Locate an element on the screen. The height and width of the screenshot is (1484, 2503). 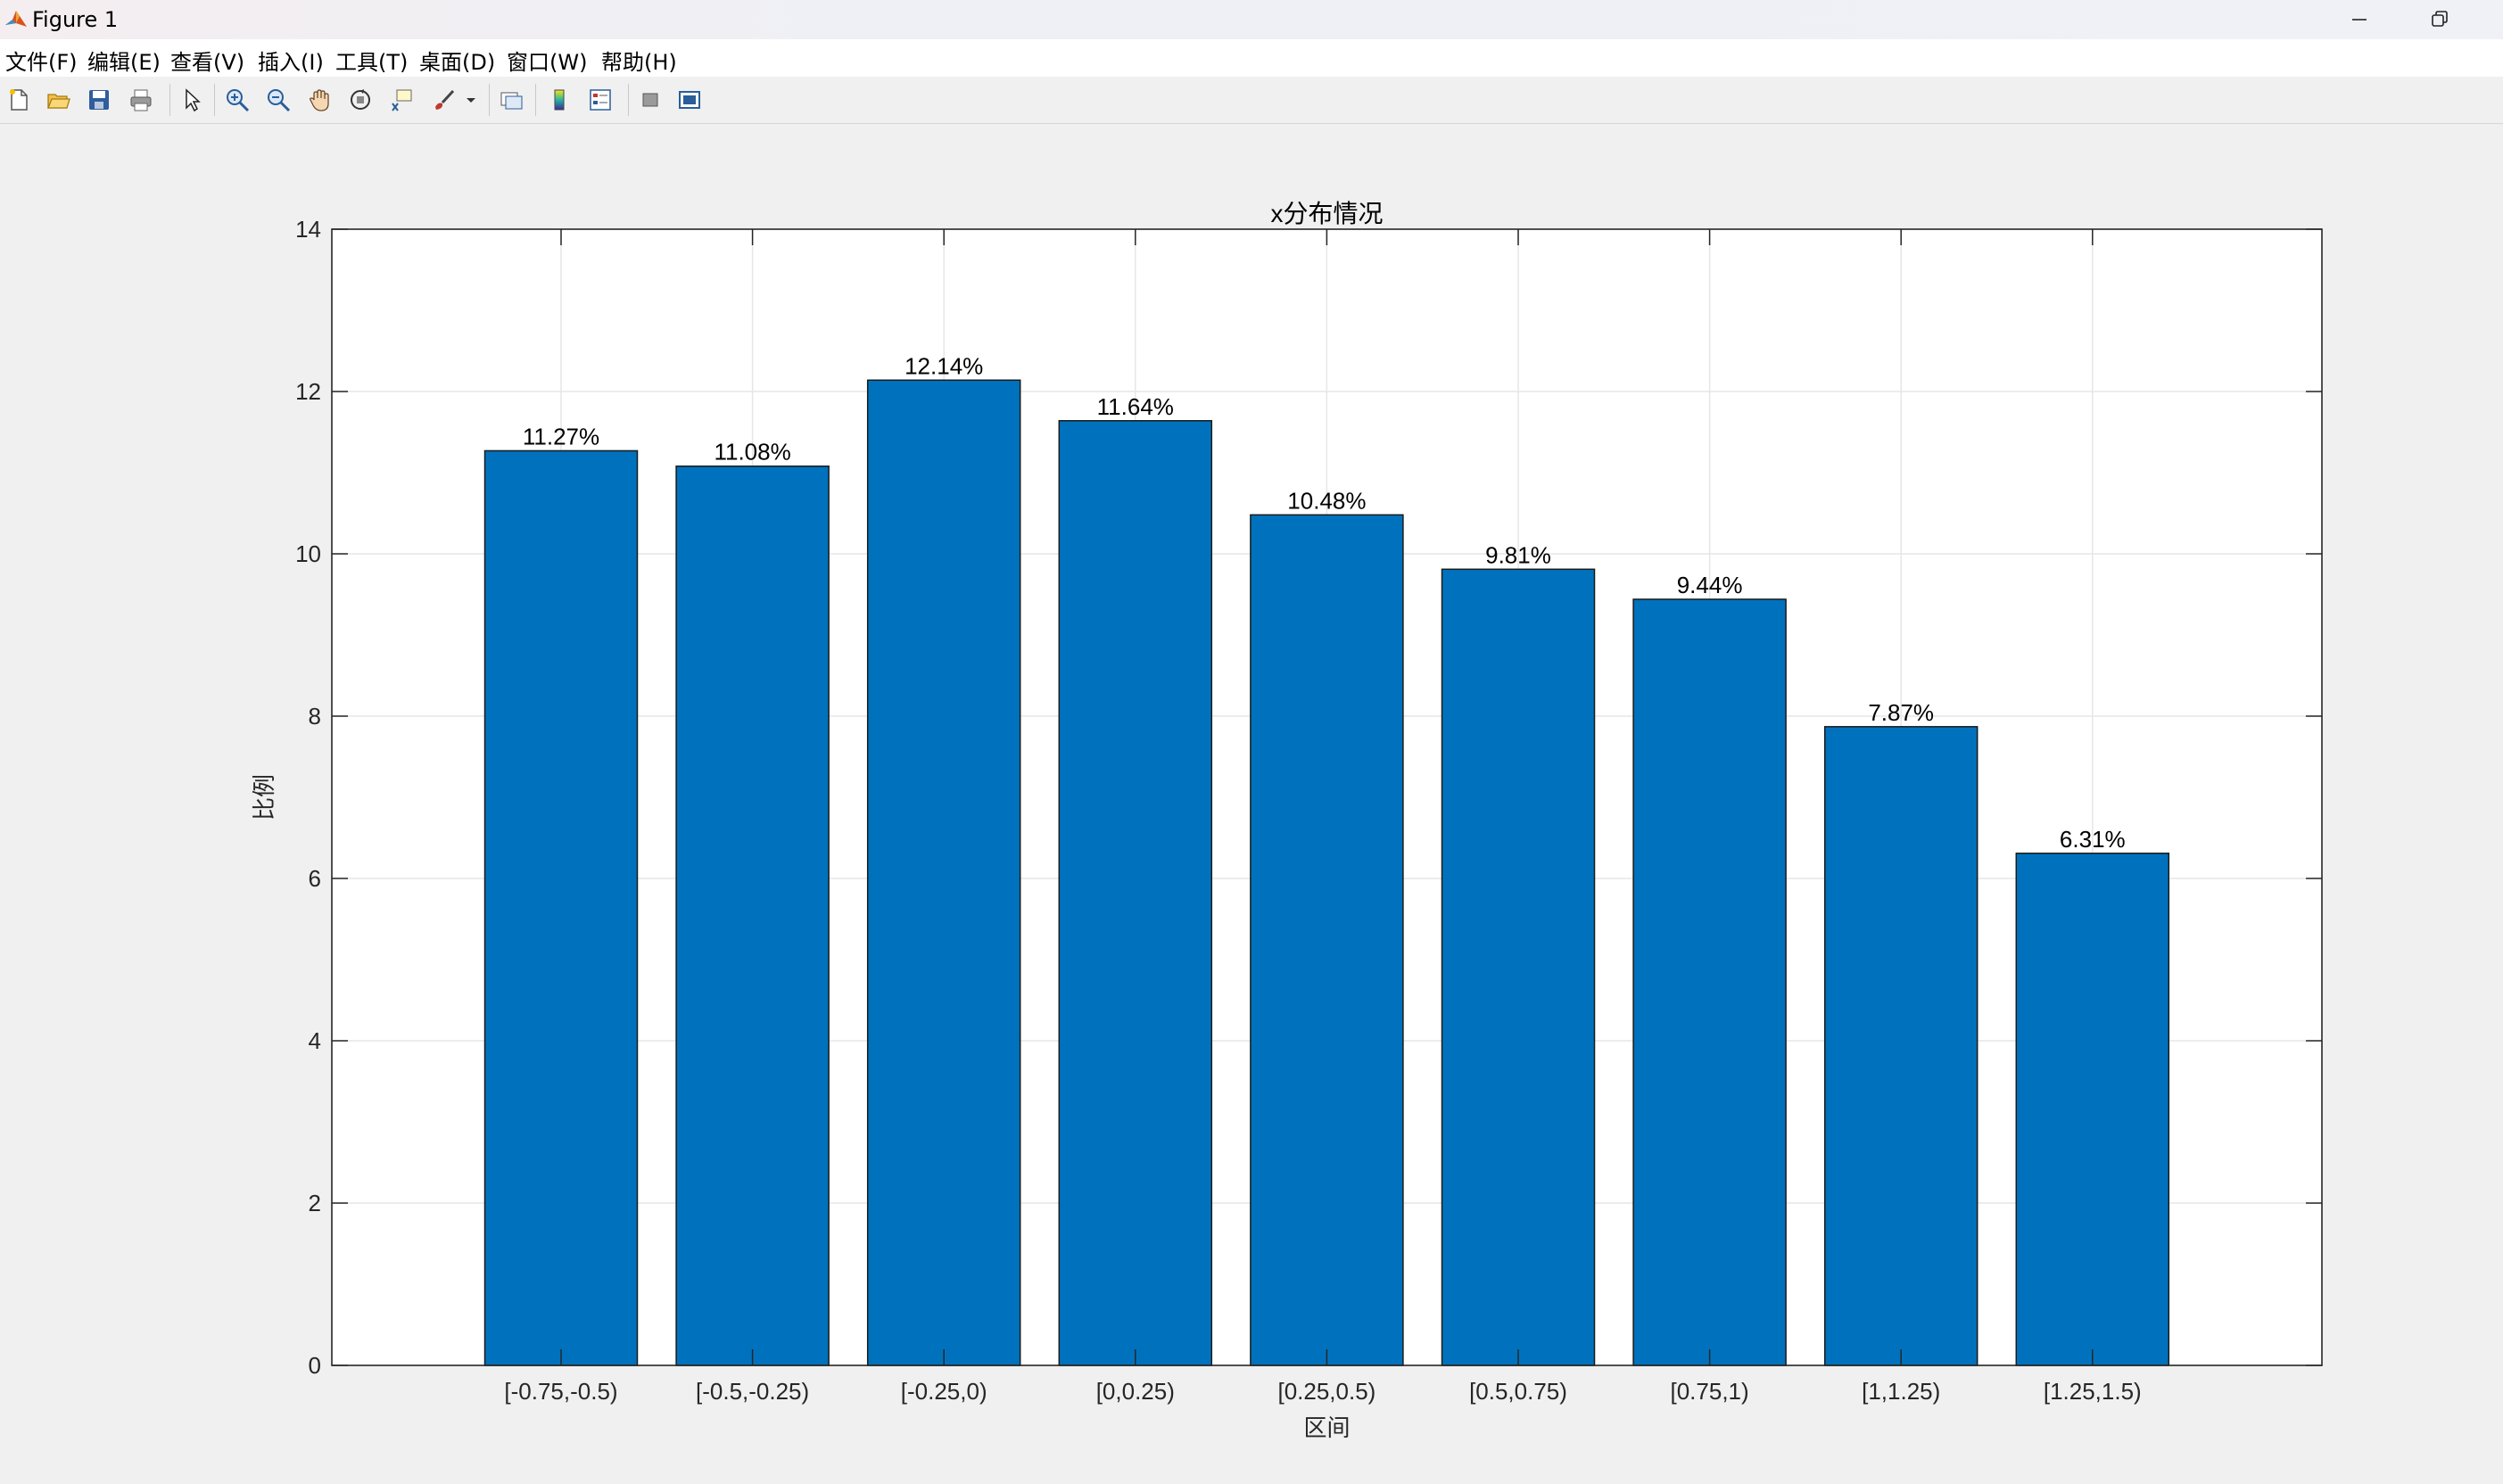
brush-icon is located at coordinates (445, 100).